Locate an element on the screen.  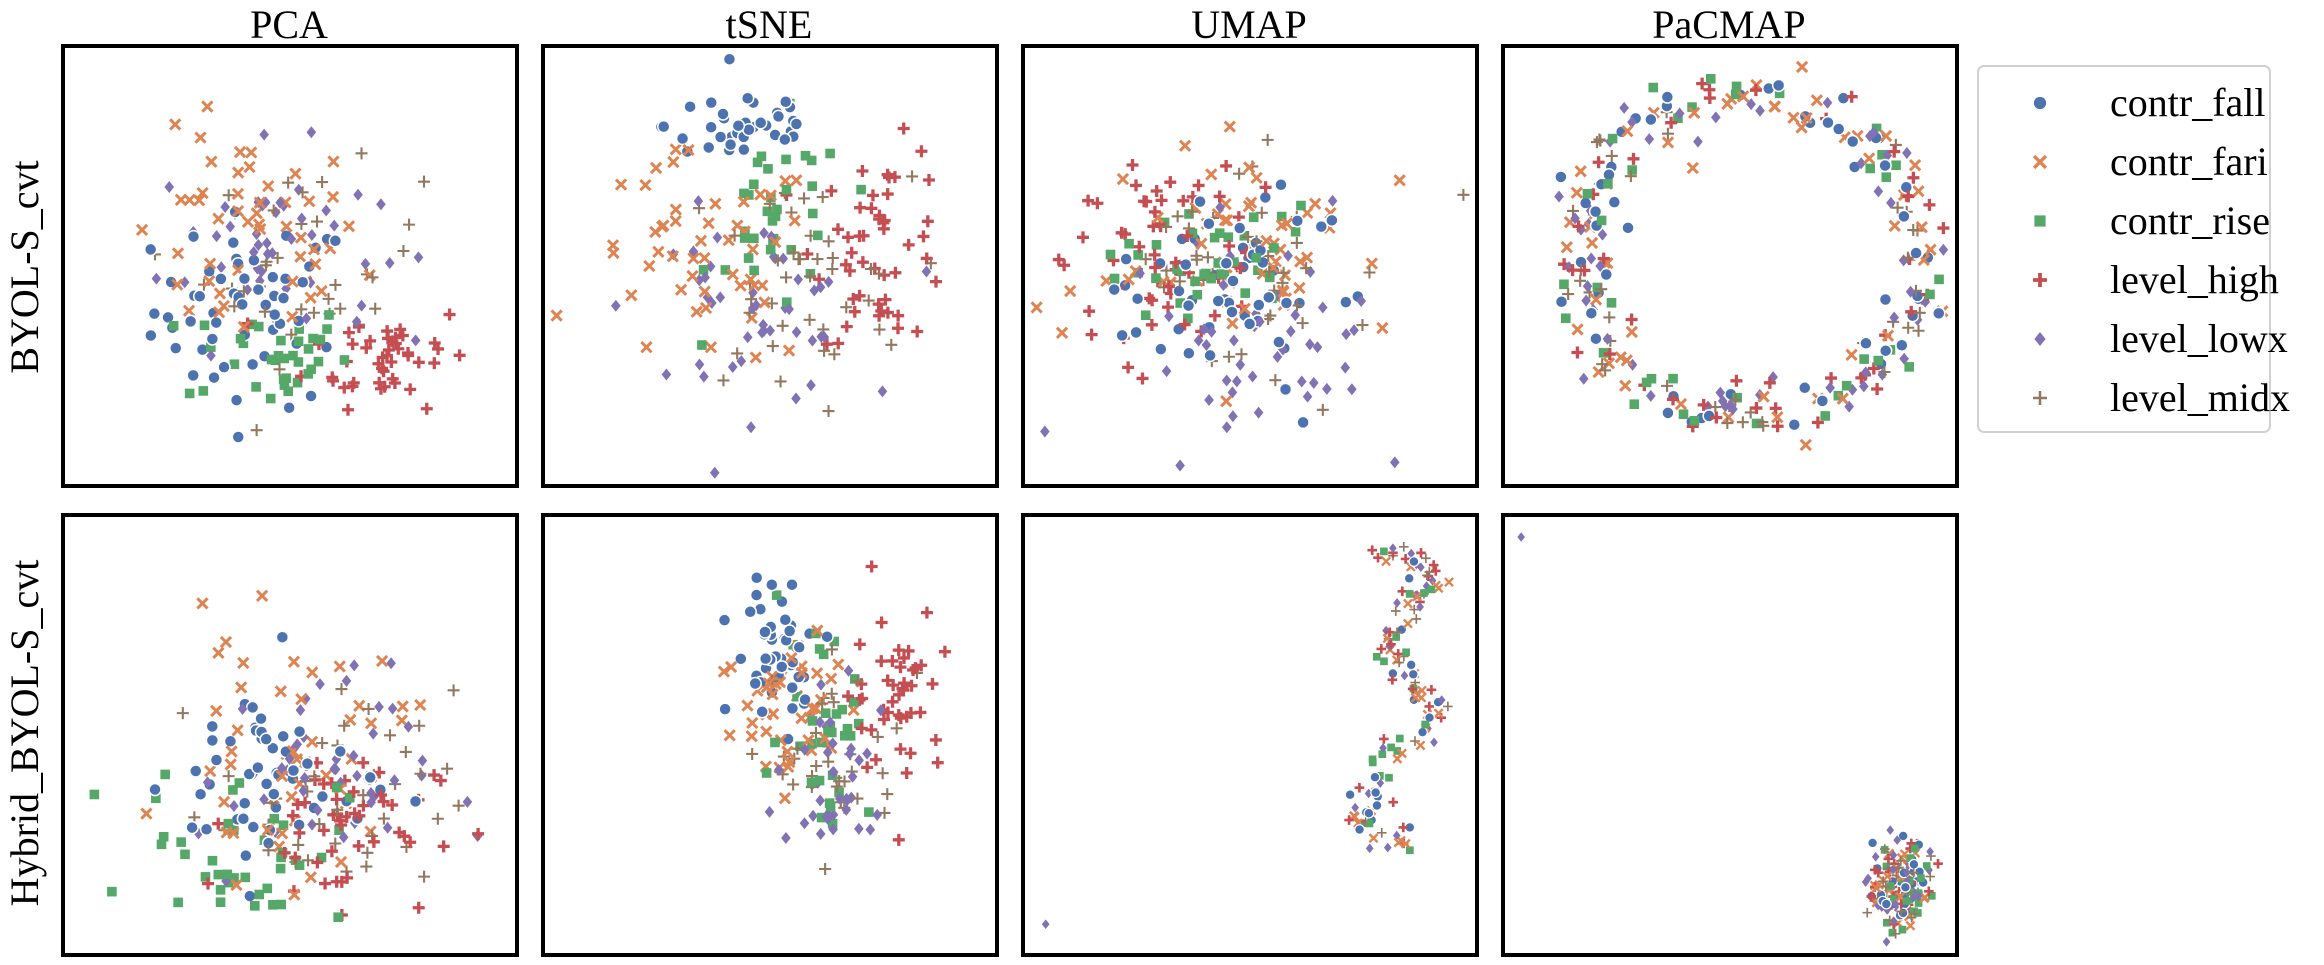
legend-marker-level-lowx is located at coordinates (2040, 339).